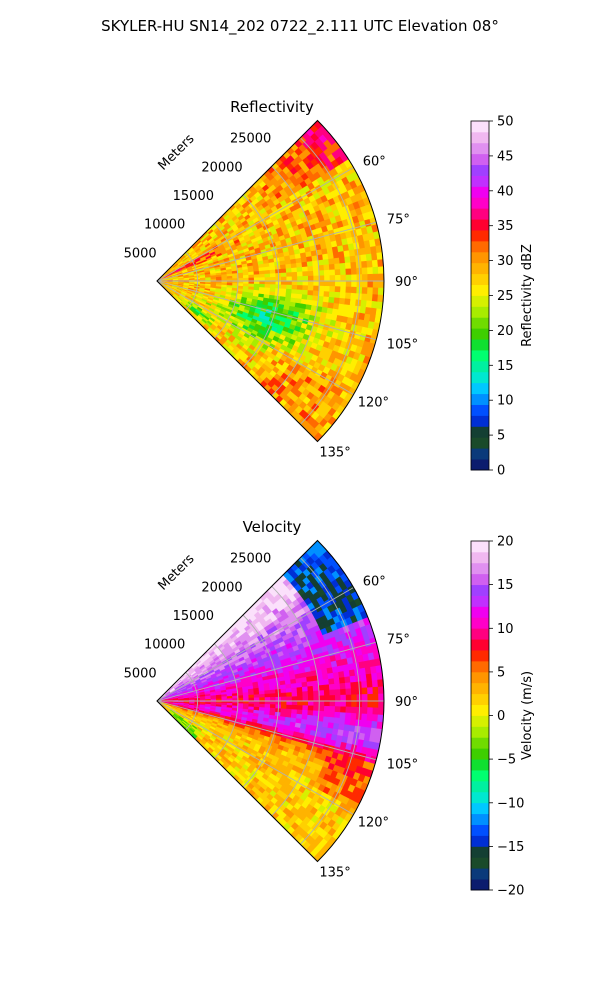 This screenshot has height=1000, width=600. Describe the element at coordinates (505, 226) in the screenshot. I see `colorbar-tick-label: 35` at that location.